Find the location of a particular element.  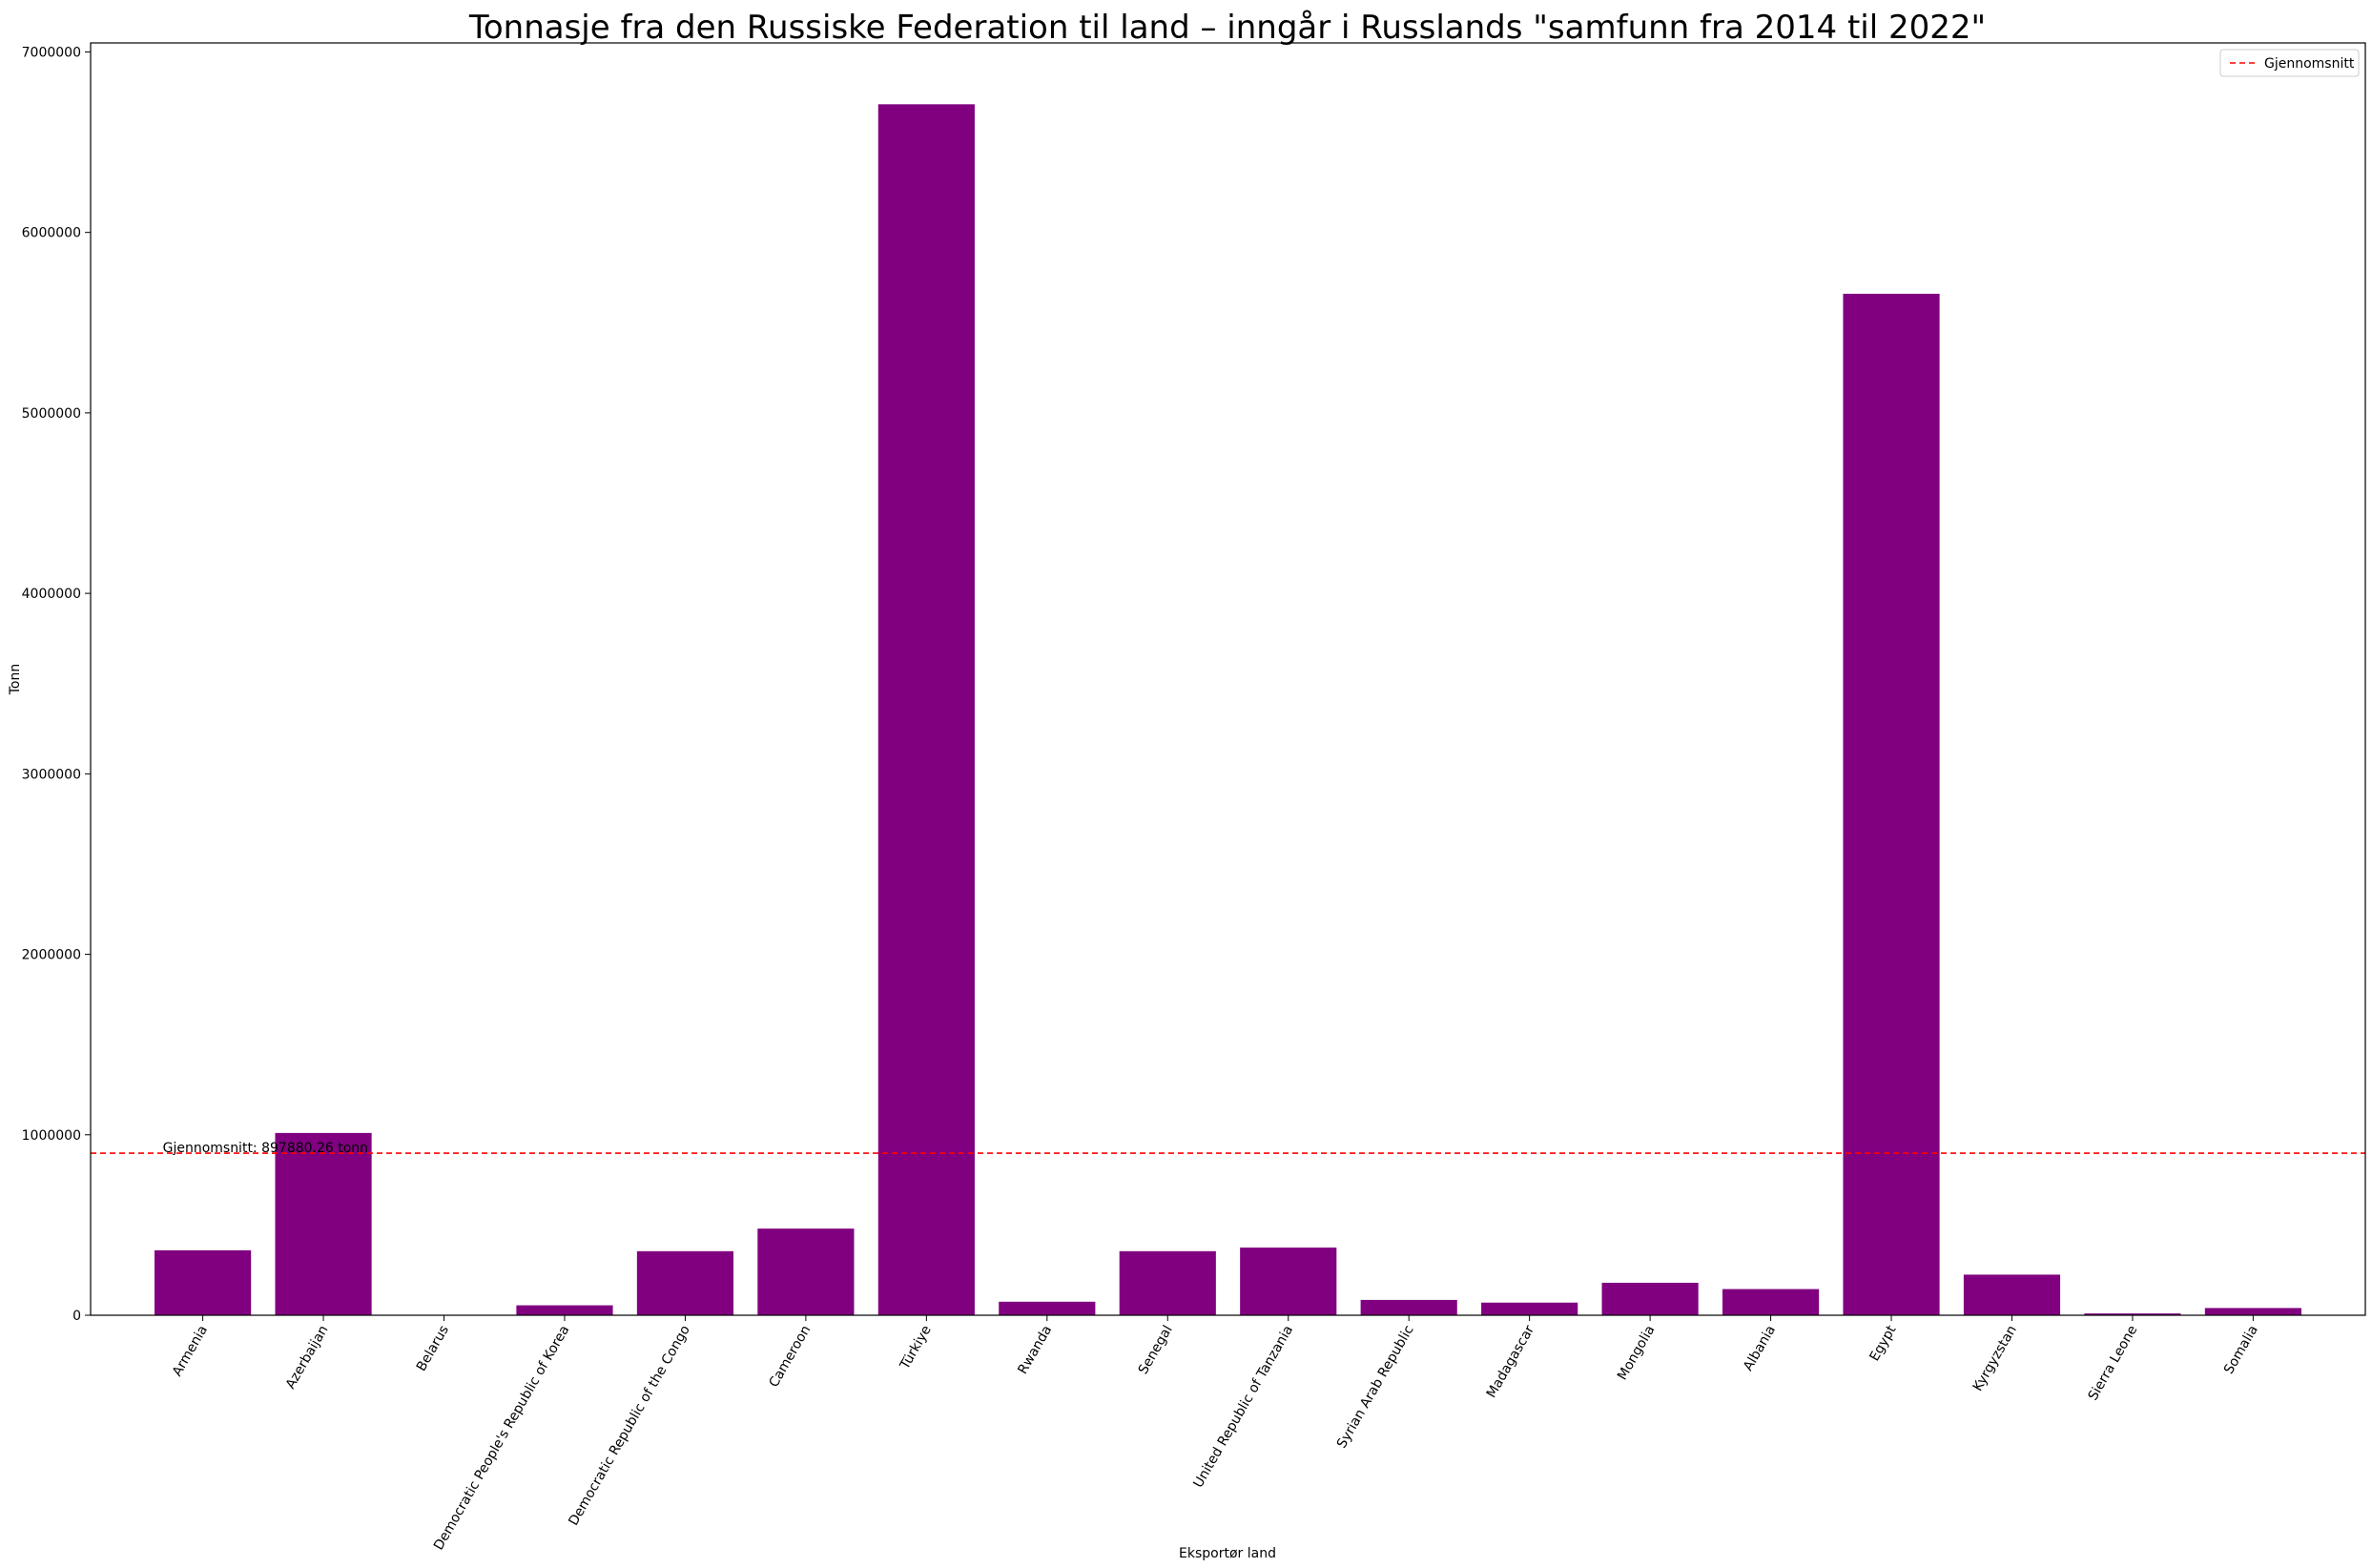

x-tick-label-12: Mongolia is located at coordinates (1637, 1353).